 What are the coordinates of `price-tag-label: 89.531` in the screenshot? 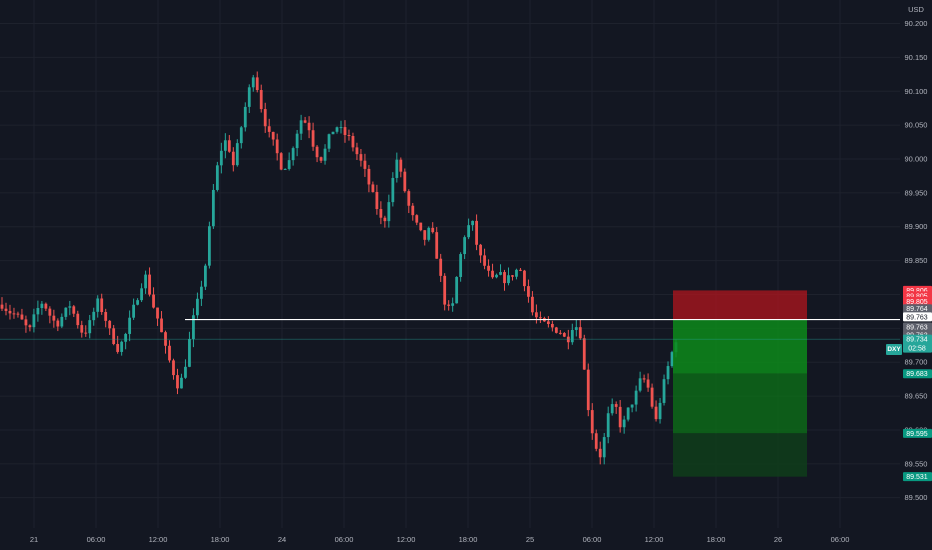 It's located at (917, 477).